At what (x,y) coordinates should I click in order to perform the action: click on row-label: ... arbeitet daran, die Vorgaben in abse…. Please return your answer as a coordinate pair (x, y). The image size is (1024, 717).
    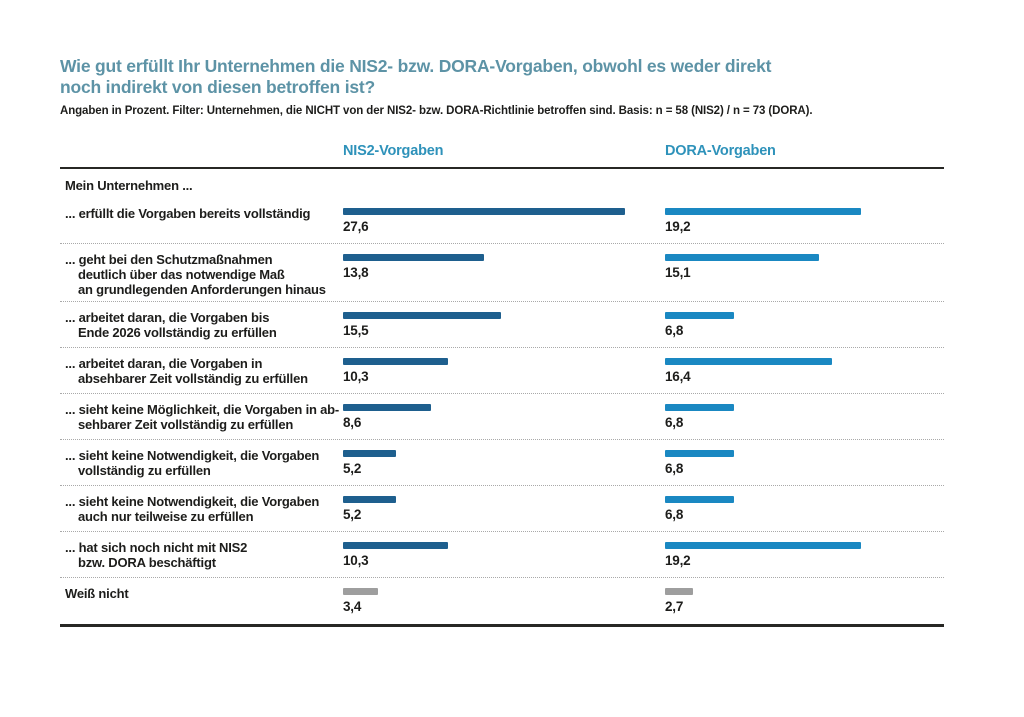
    Looking at the image, I should click on (186, 371).